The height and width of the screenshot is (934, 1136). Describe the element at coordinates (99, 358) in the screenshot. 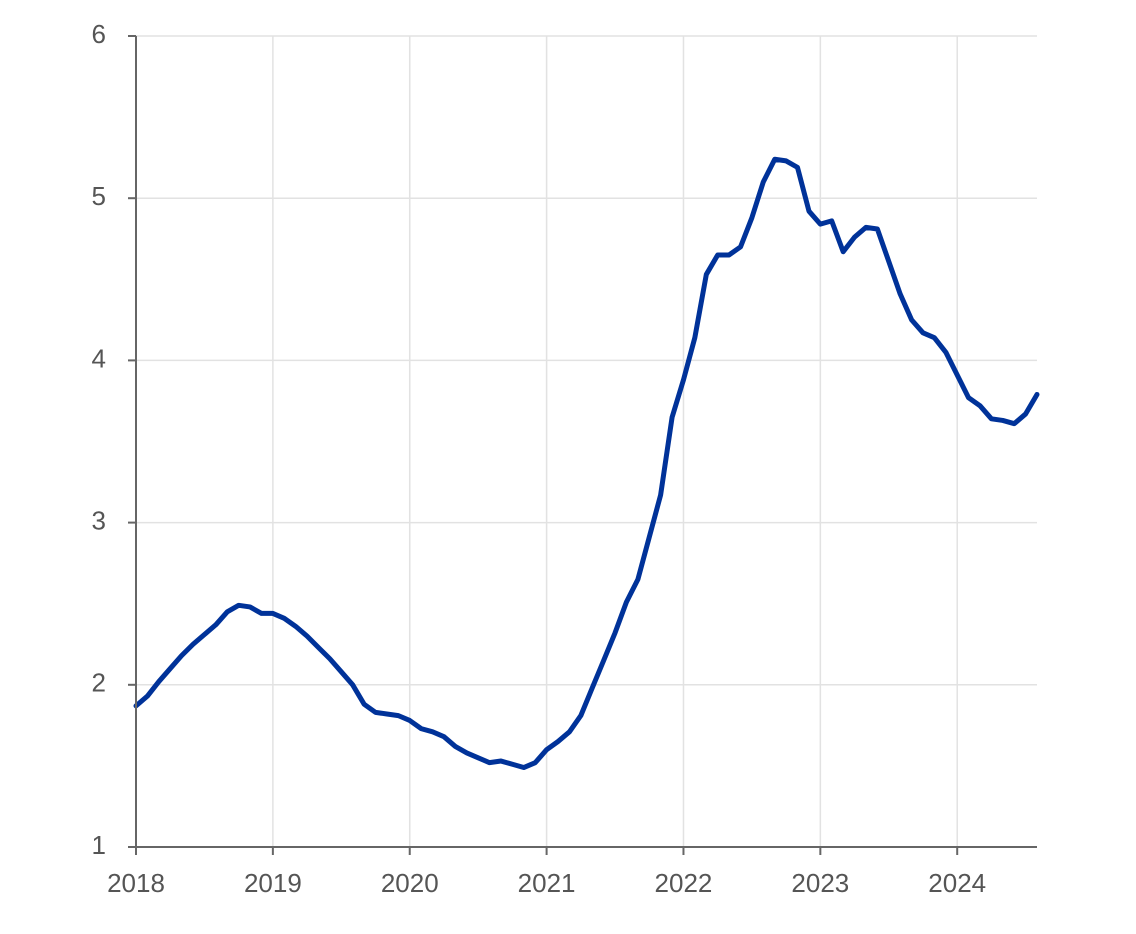

I see `y-tick-label: 4` at that location.